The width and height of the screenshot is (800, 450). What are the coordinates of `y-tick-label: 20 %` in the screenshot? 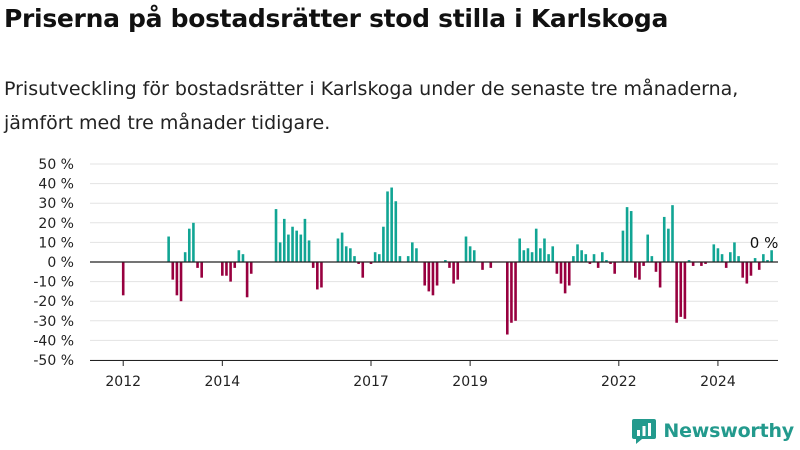 It's located at (56, 224).